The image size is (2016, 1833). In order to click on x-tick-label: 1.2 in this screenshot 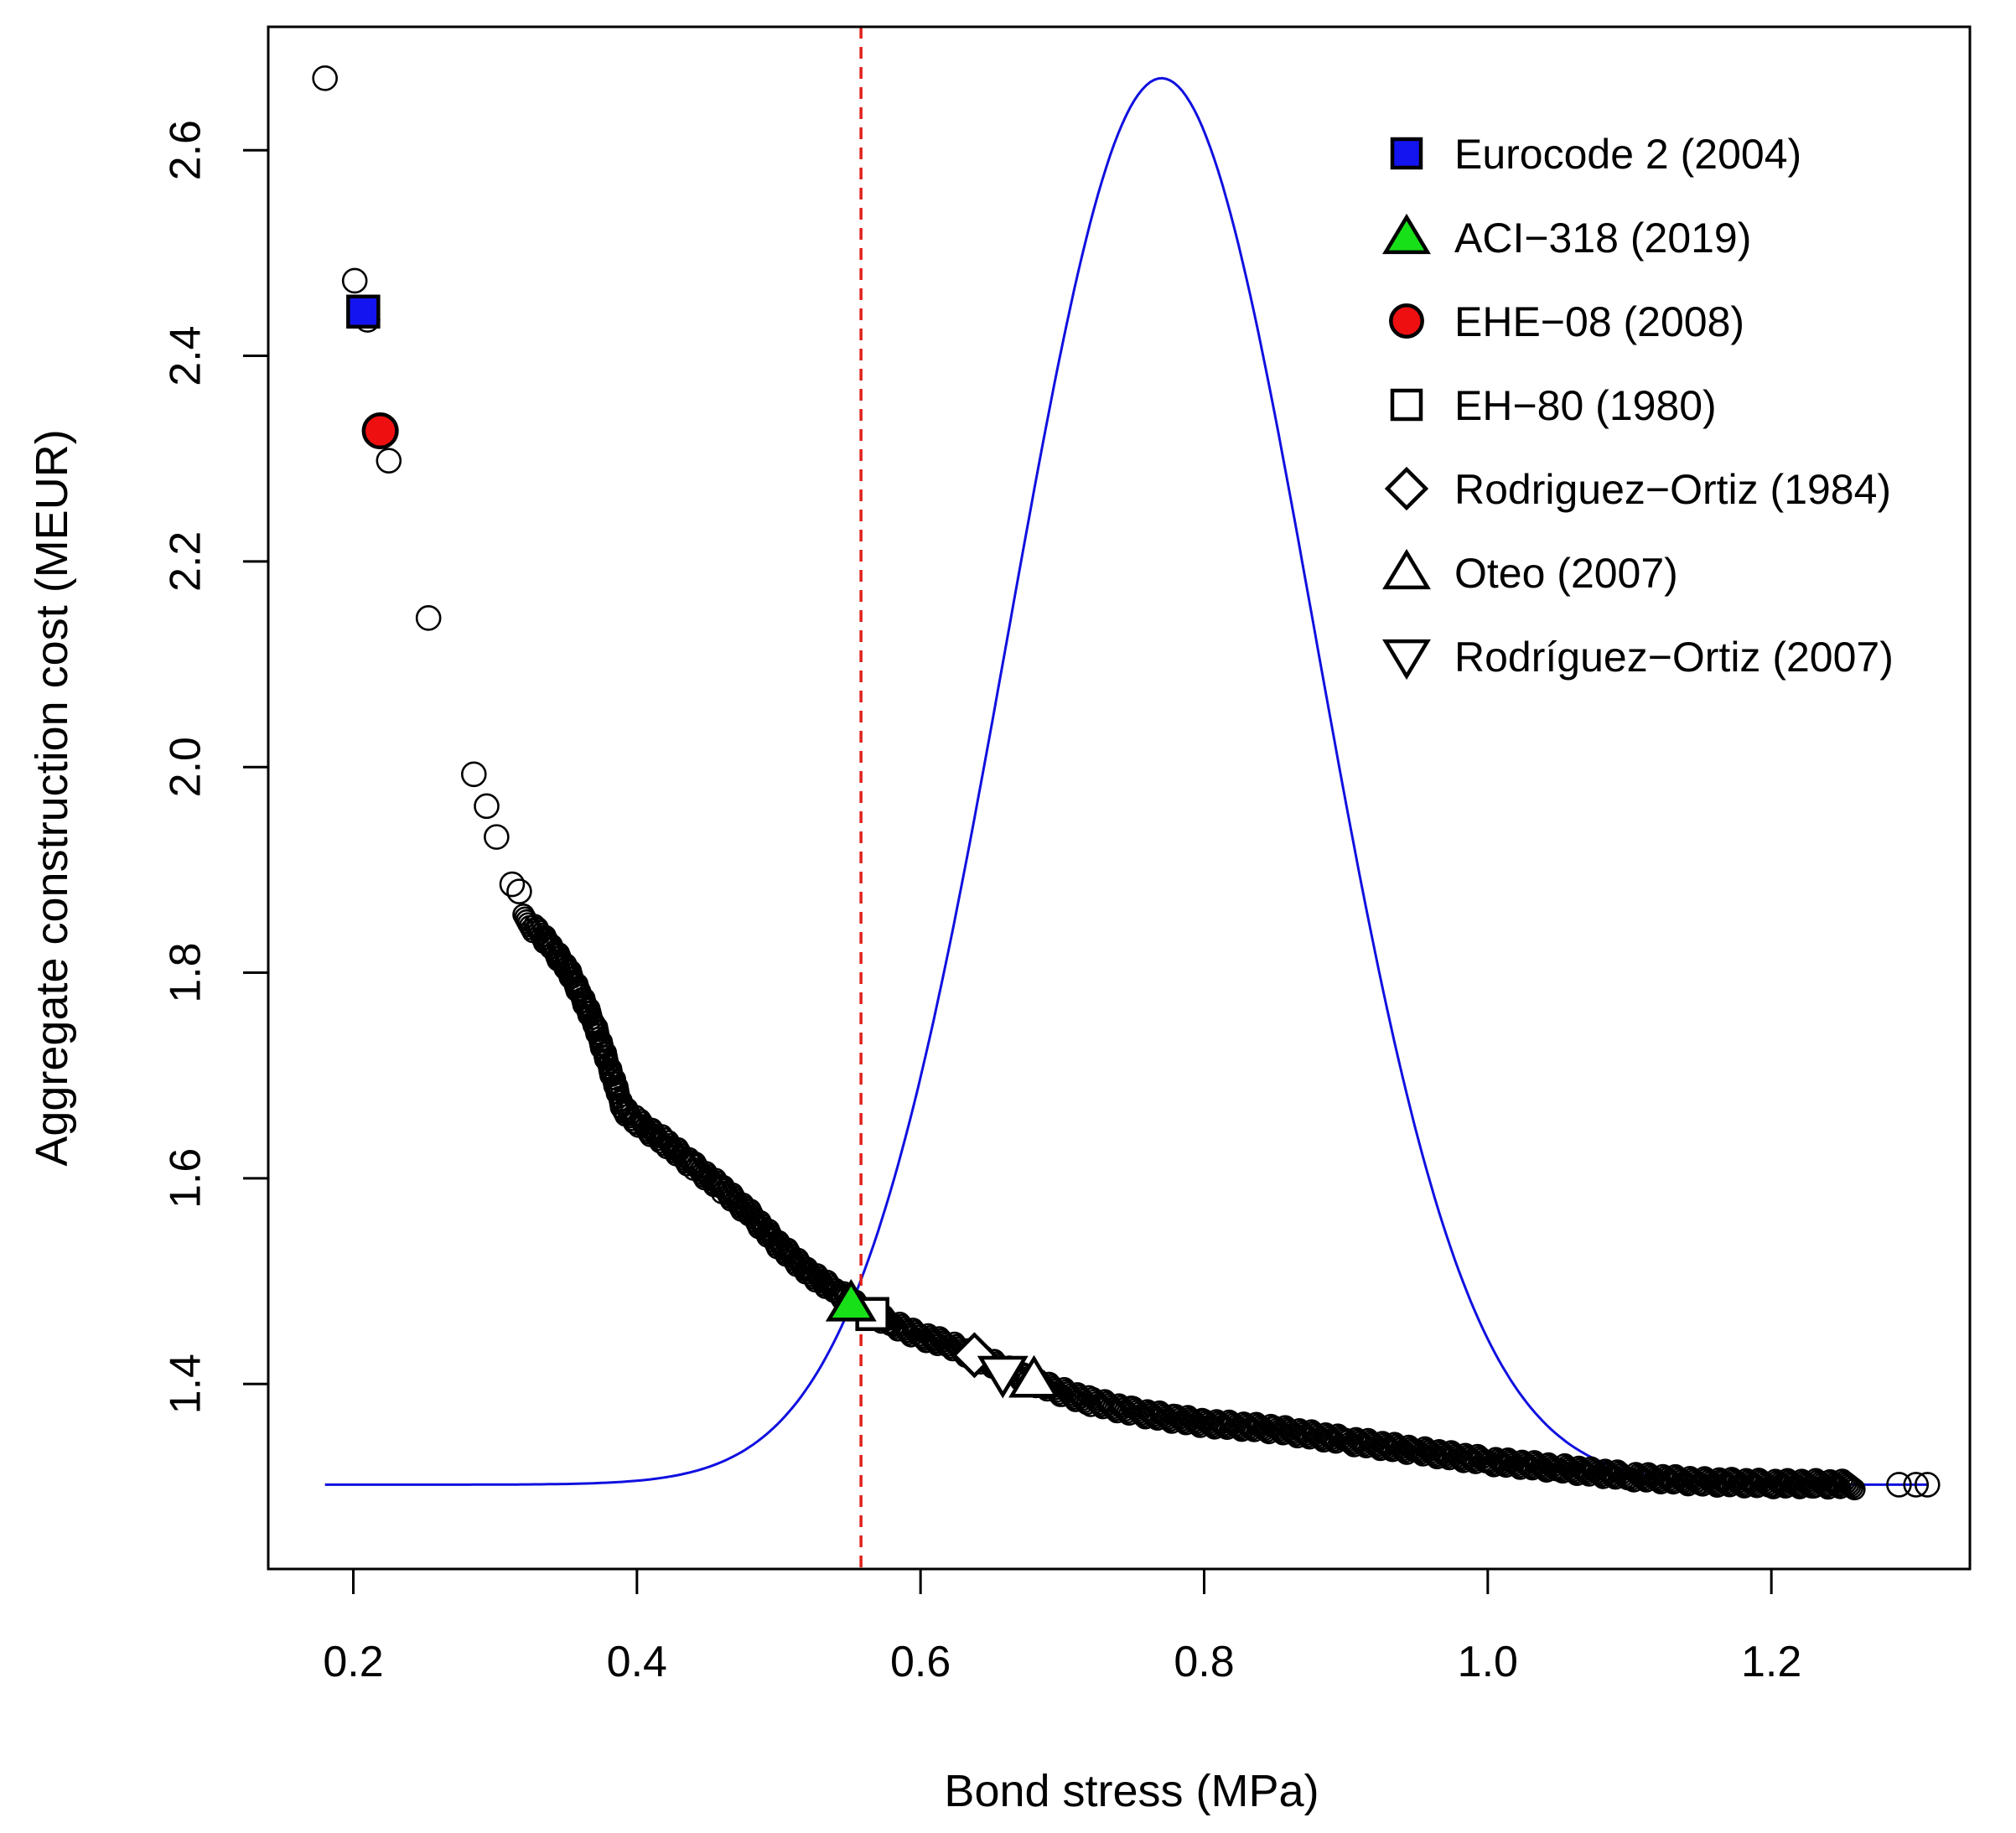, I will do `click(1771, 1662)`.